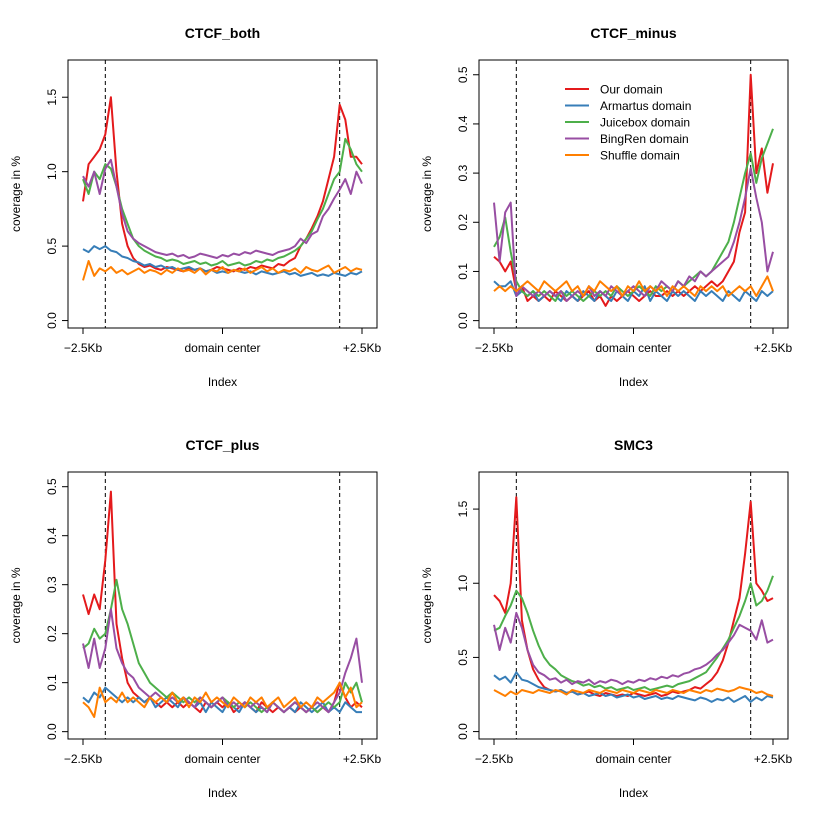 Image resolution: width=822 pixels, height=822 pixels. Describe the element at coordinates (631, 90) in the screenshot. I see `legend-label: Our domain` at that location.